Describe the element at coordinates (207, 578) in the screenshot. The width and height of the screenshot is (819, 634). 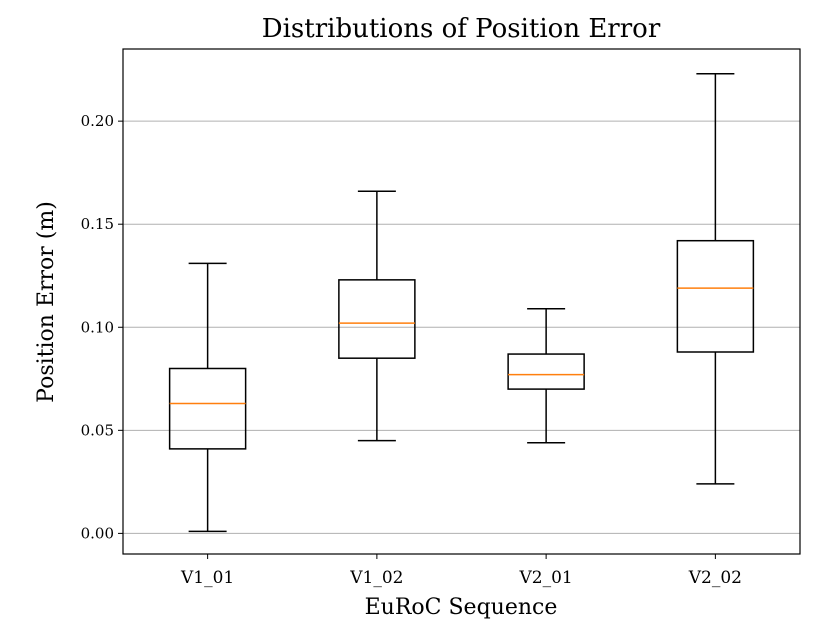
I see `x-tick-label: V1_01` at that location.